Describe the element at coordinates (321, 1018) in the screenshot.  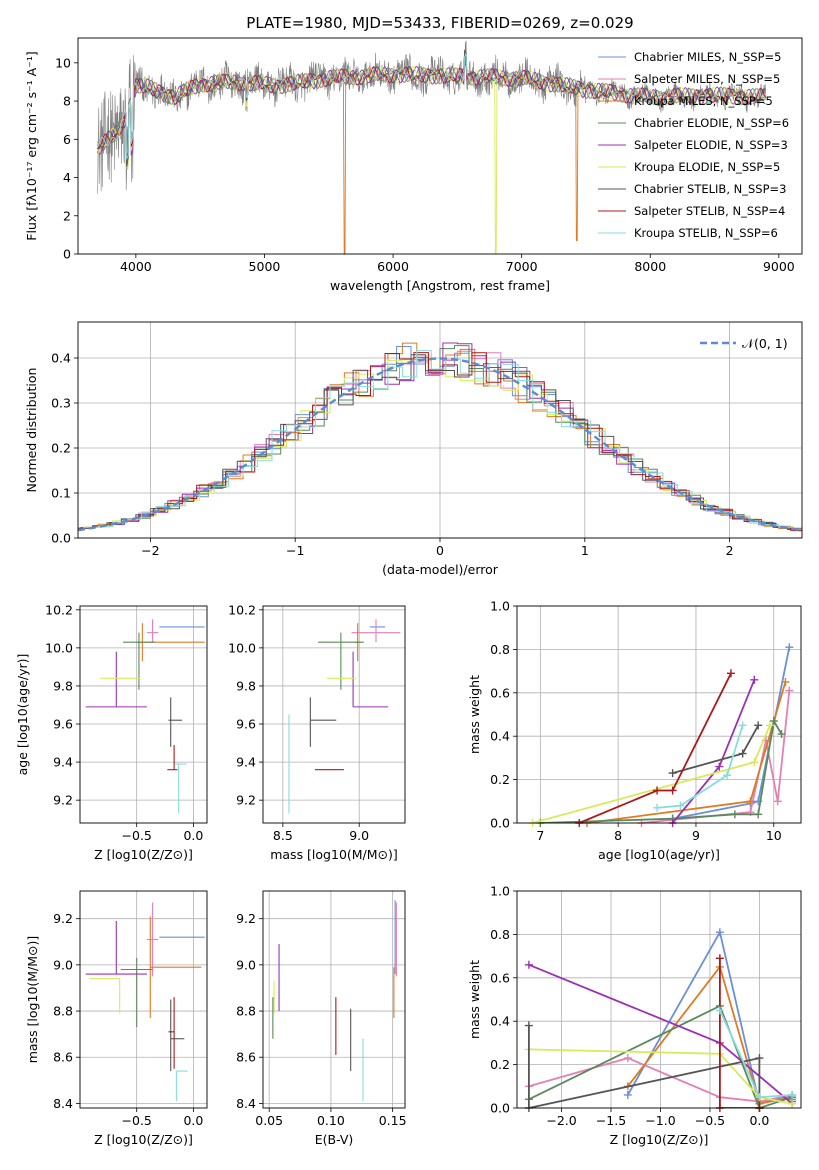
I see `mass-vs-ebv-panel: 0.05 0.10 0.15 8.4 8.6 8.8 9.0 9.2 E(B-V)` at that location.